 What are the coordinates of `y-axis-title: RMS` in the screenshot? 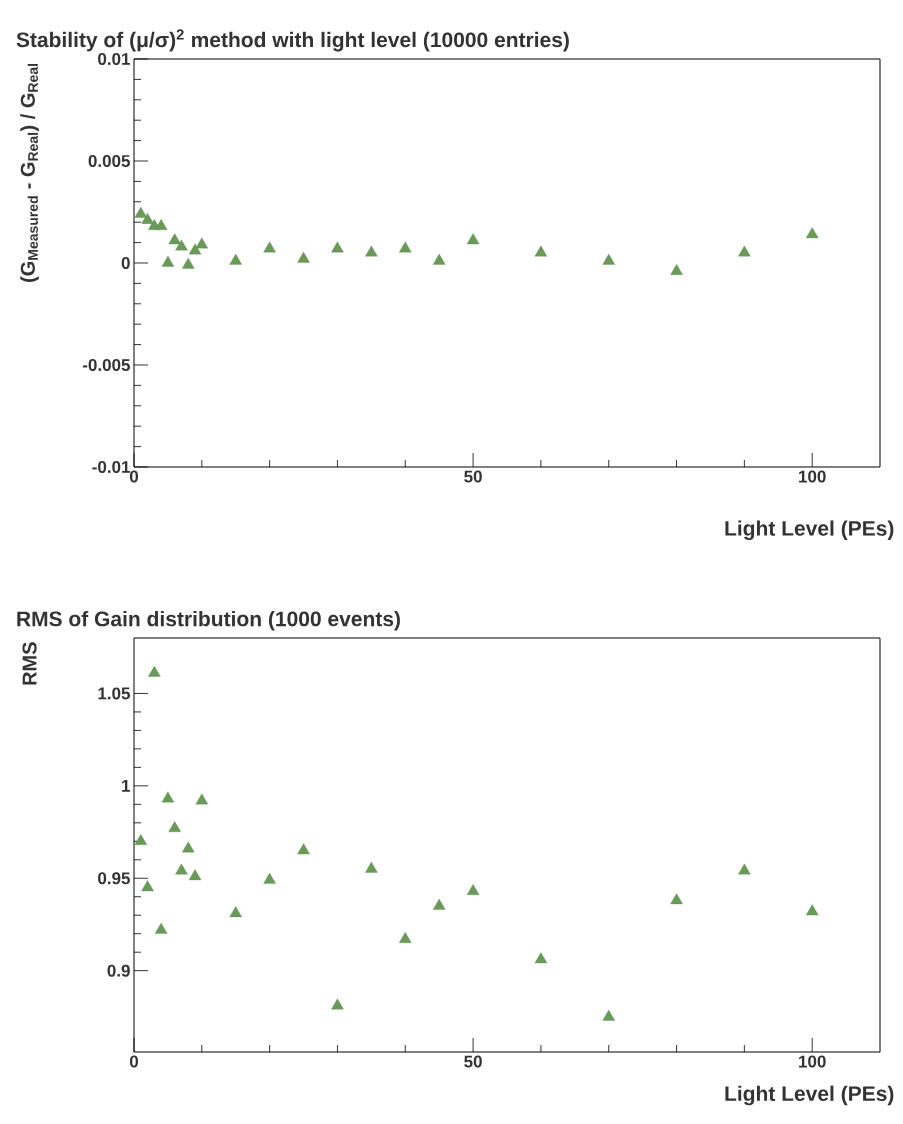 It's located at (29, 663).